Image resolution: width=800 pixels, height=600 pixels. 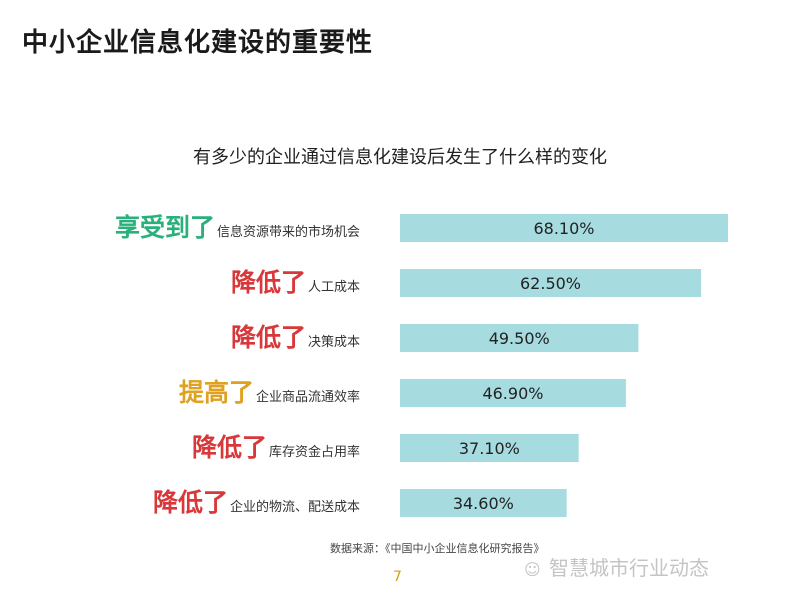 I want to click on bar-value-label: 62.50%, so click(x=550, y=283).